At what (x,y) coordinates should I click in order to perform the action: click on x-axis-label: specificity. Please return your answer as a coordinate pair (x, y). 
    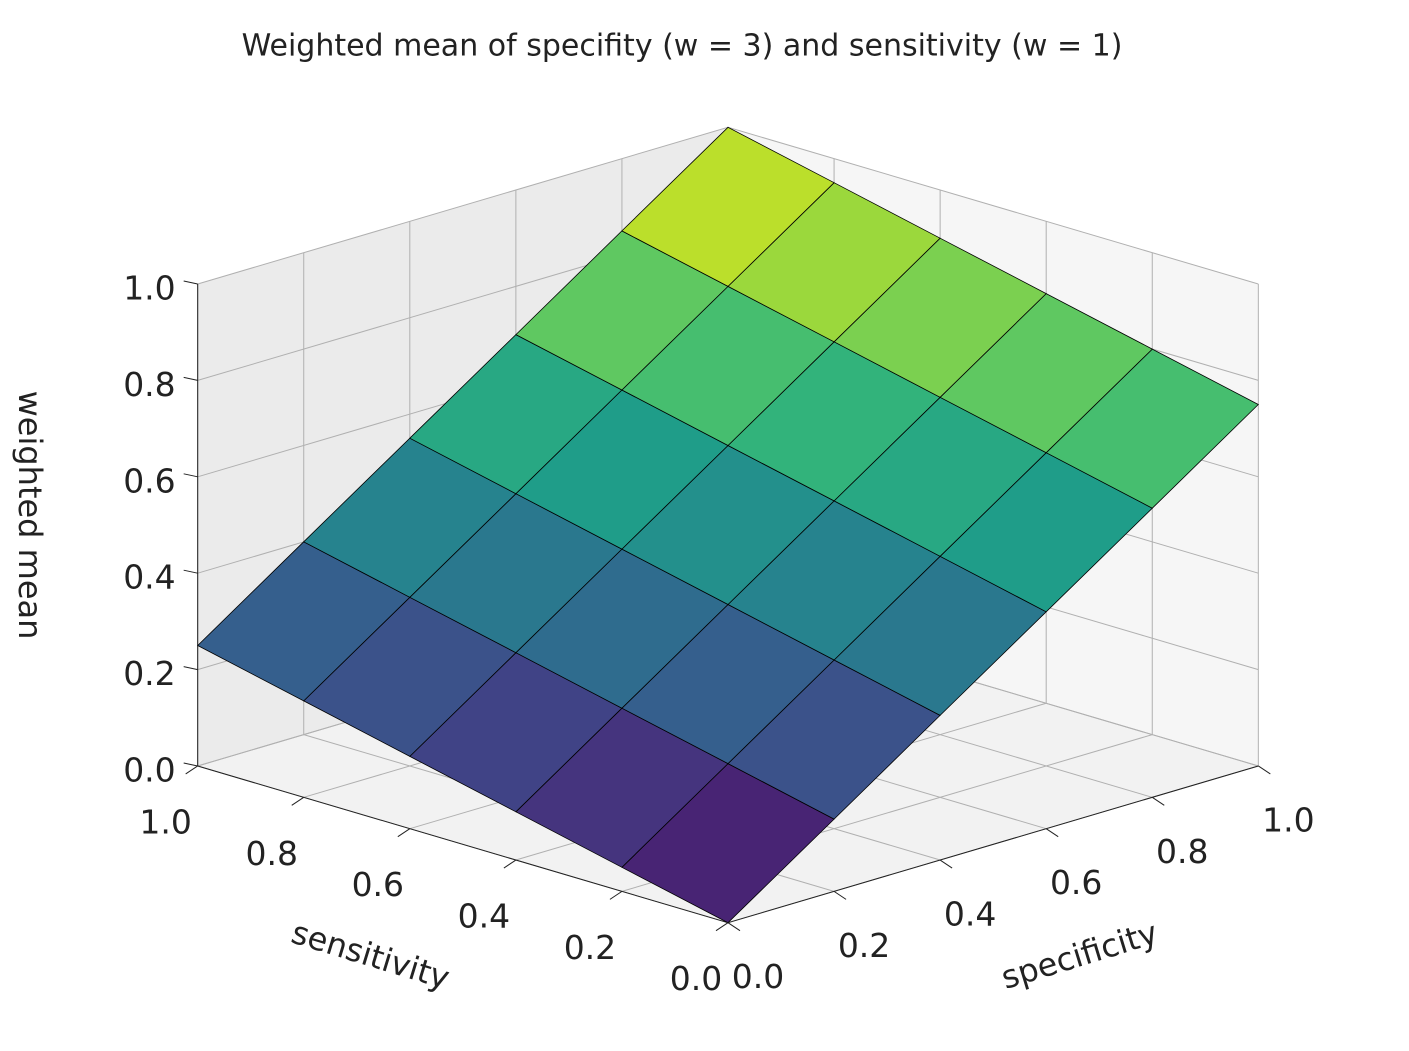
    Looking at the image, I should click on (1079, 954).